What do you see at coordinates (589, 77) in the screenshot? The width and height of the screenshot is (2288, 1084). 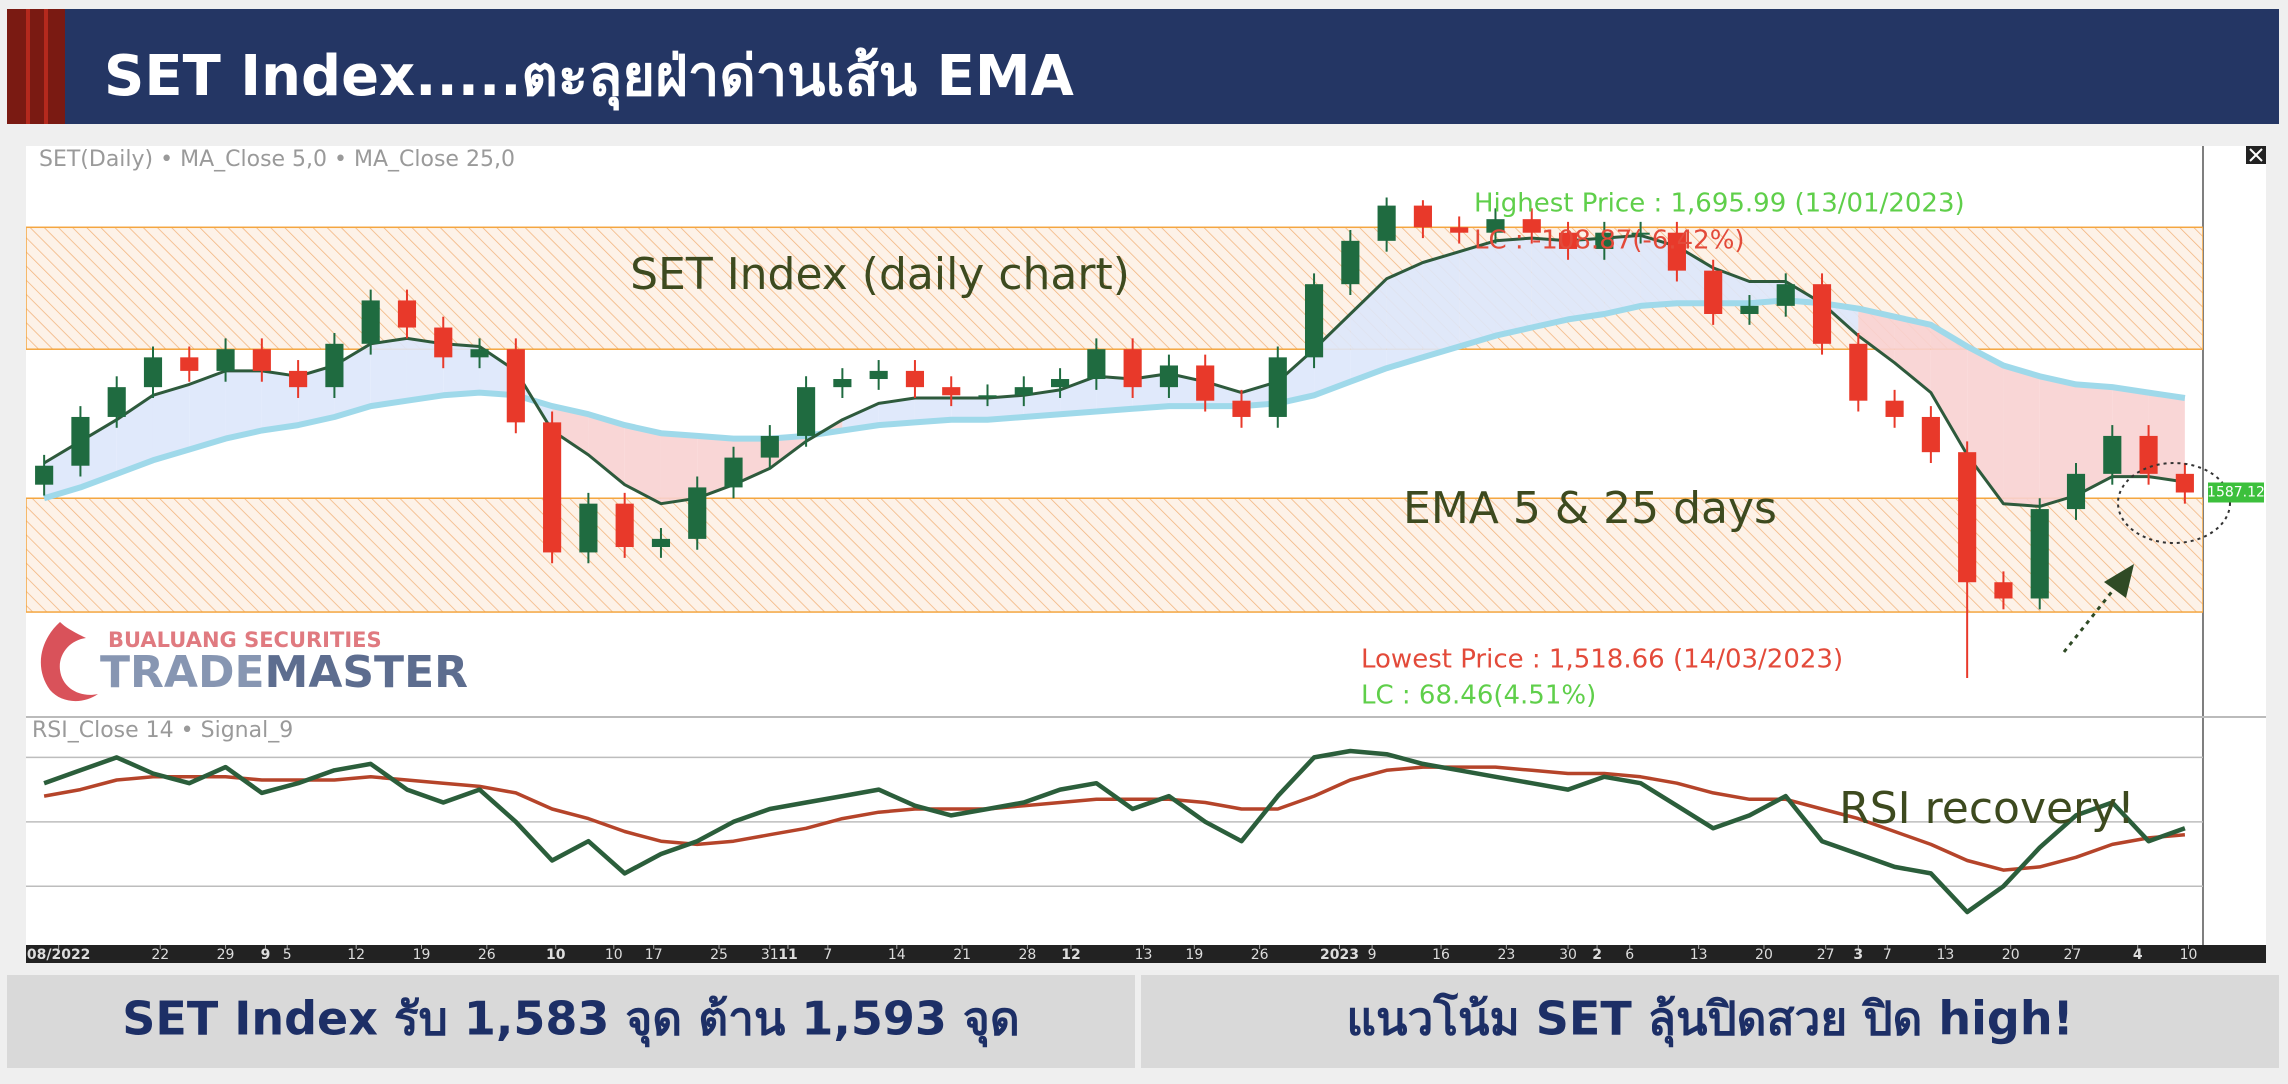 I see `header-title: SET Index.....ตะลุยฝ่าด่านเส้น EMA` at bounding box center [589, 77].